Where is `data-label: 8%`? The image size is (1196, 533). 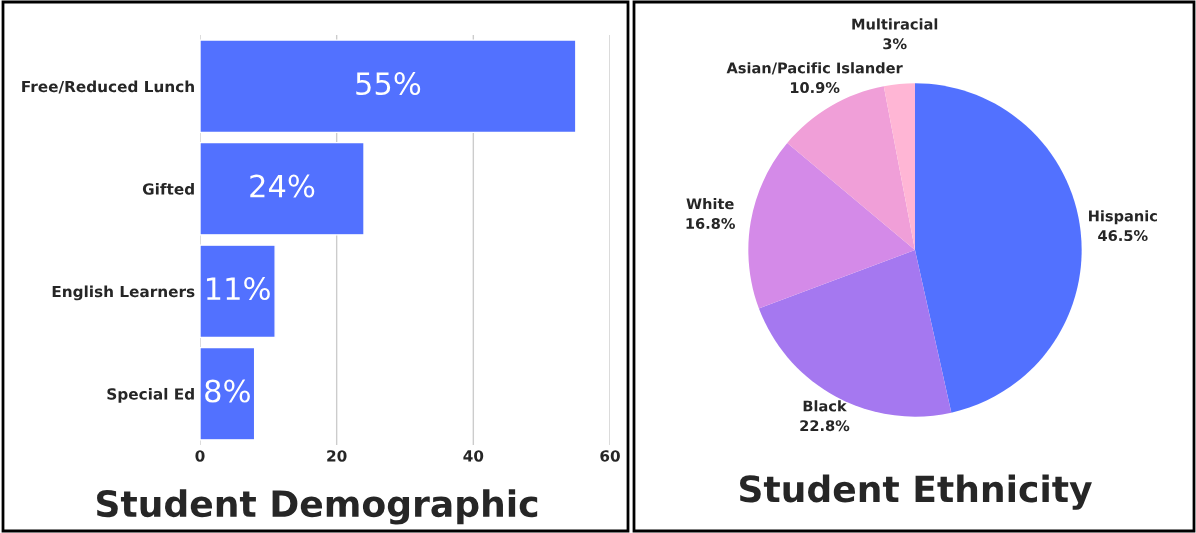 data-label: 8% is located at coordinates (227, 391).